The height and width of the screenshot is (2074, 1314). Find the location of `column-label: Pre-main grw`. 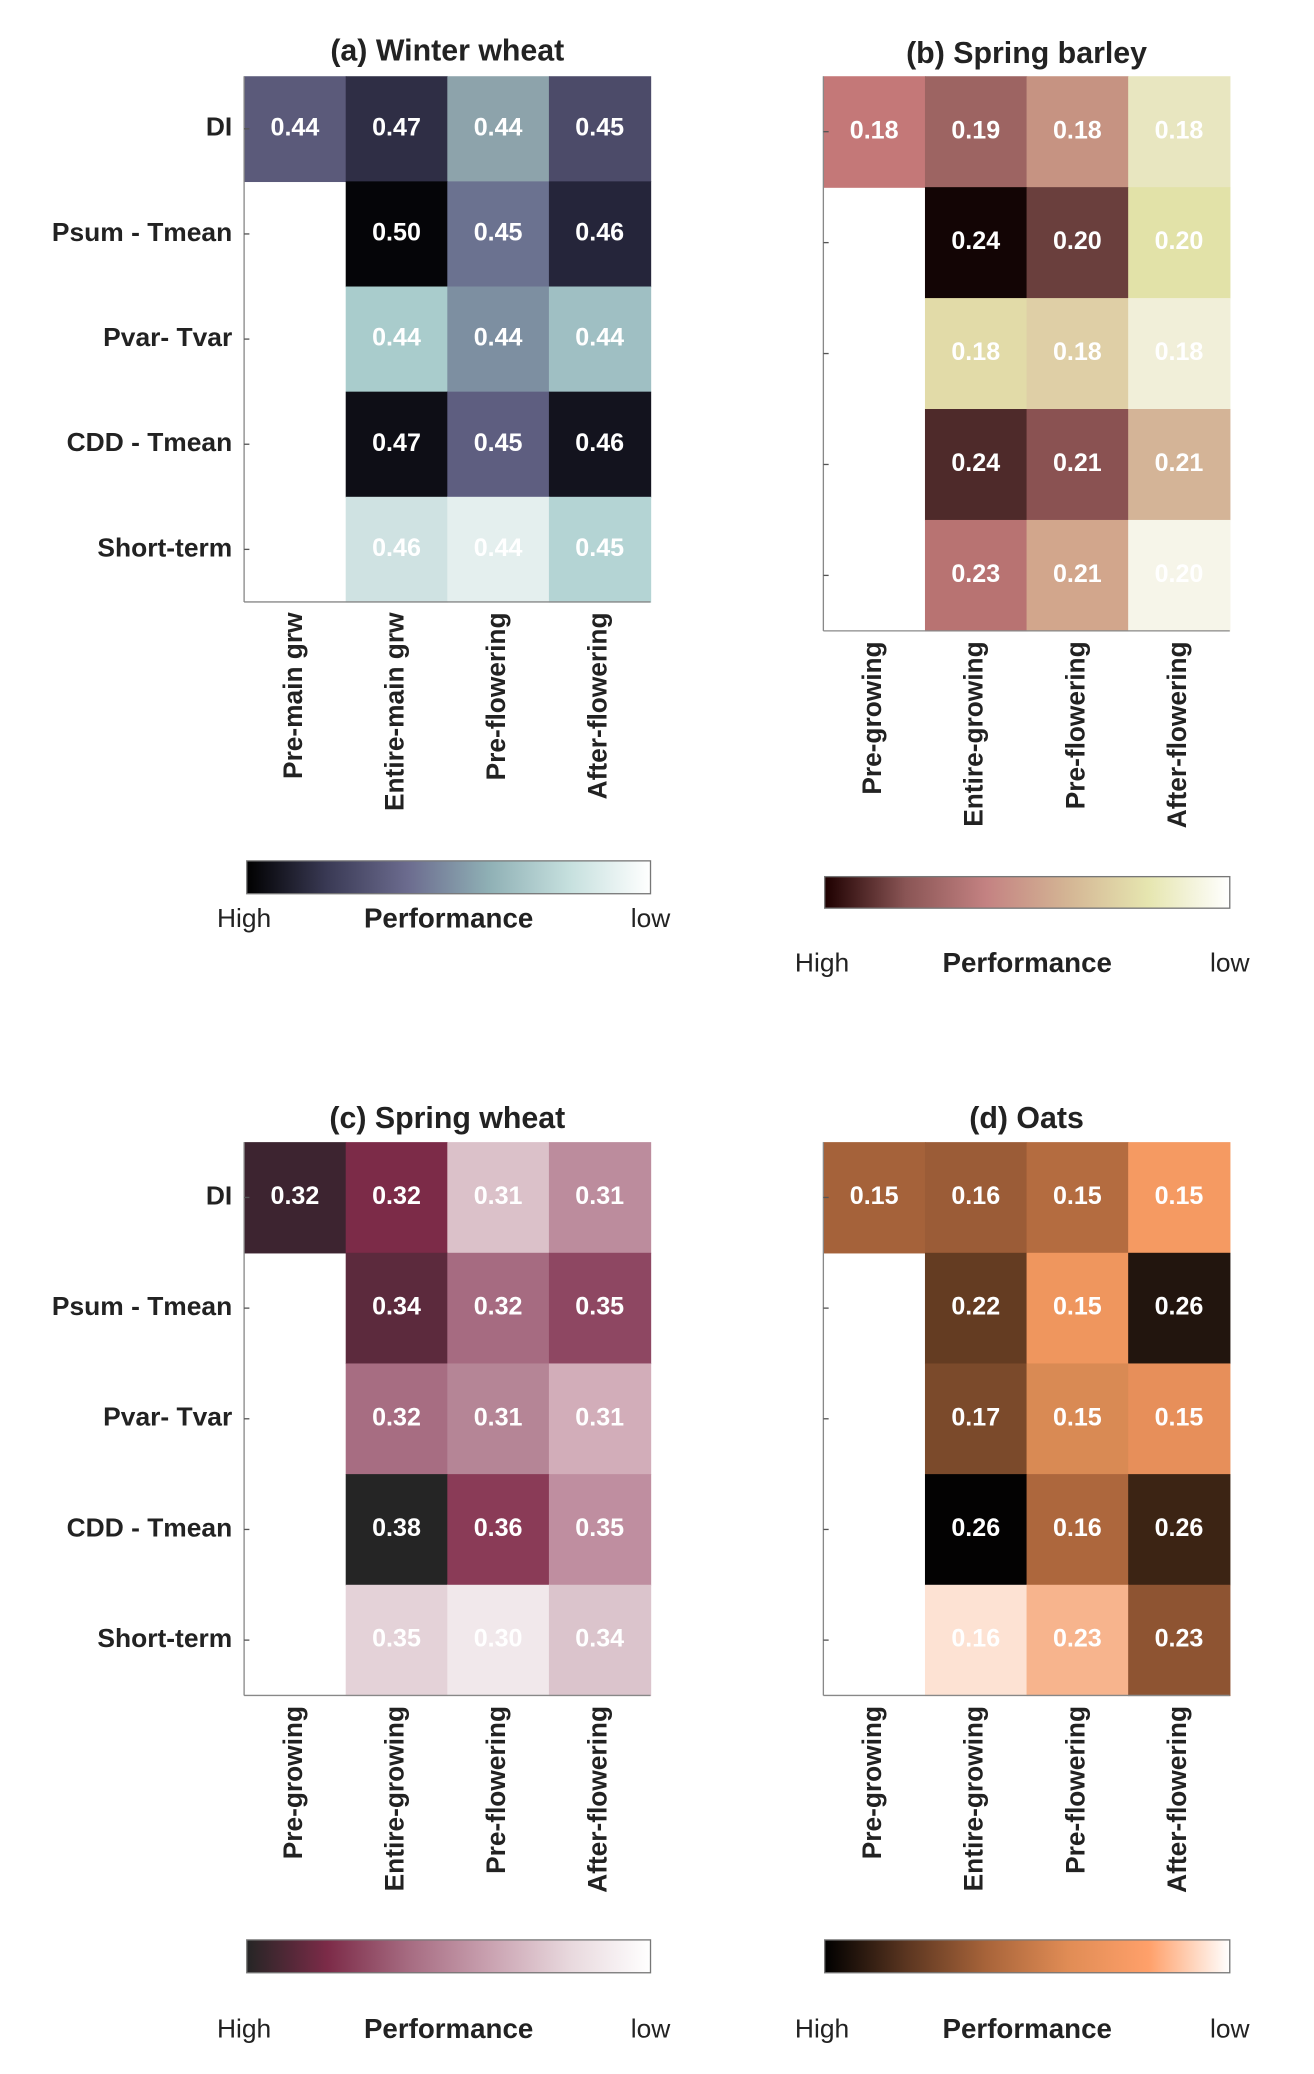

column-label: Pre-main grw is located at coordinates (293, 695).